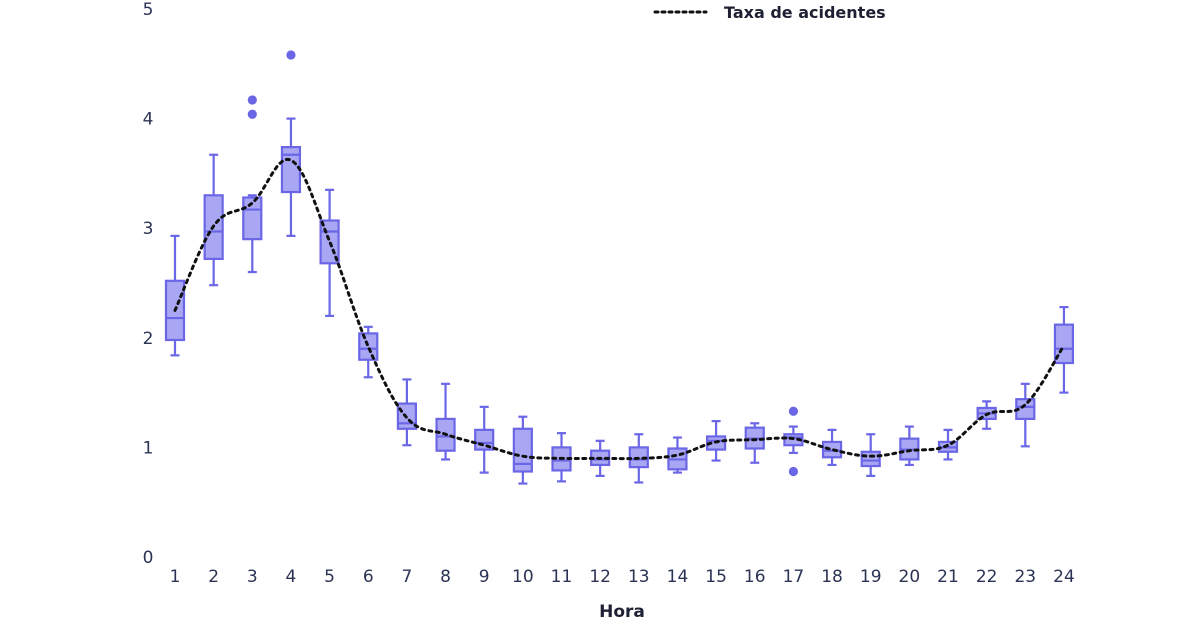  Describe the element at coordinates (832, 577) in the screenshot. I see `x-tick-label: 18` at that location.